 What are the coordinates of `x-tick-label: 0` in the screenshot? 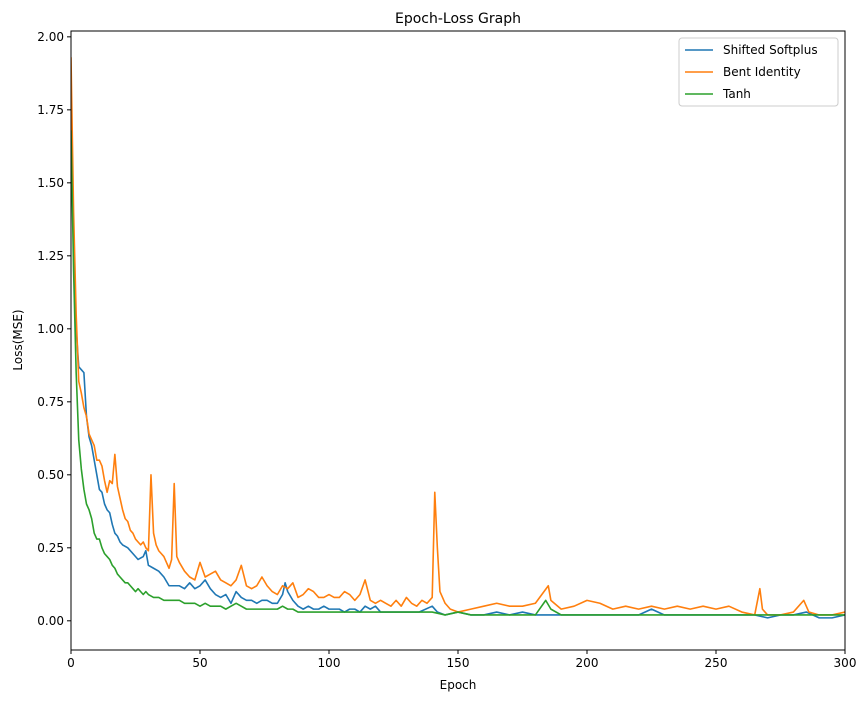 It's located at (71, 663).